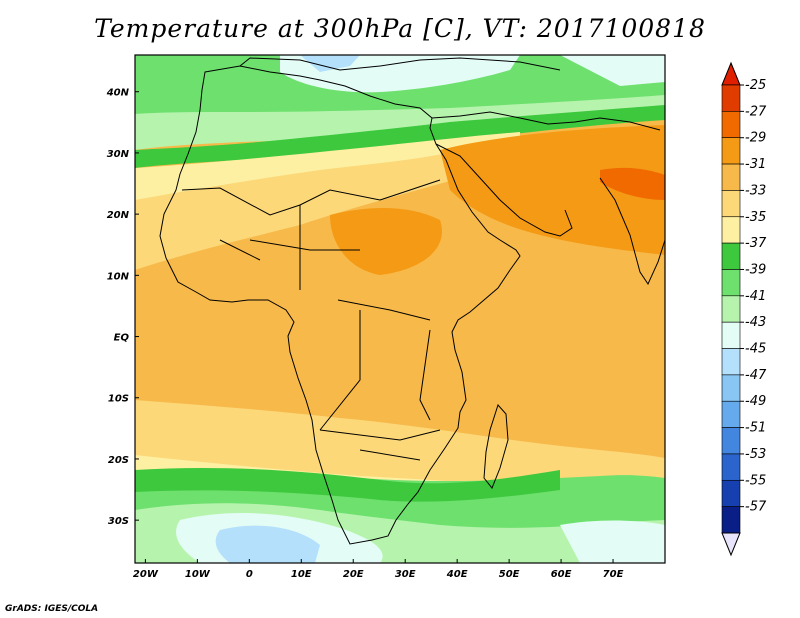 The width and height of the screenshot is (800, 618). What do you see at coordinates (755, 428) in the screenshot?
I see `colorbar-label: -51` at bounding box center [755, 428].